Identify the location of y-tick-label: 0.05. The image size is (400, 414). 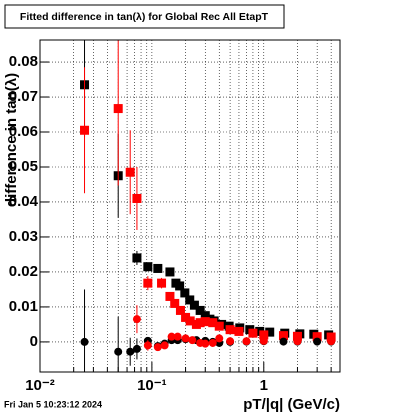
(23, 166).